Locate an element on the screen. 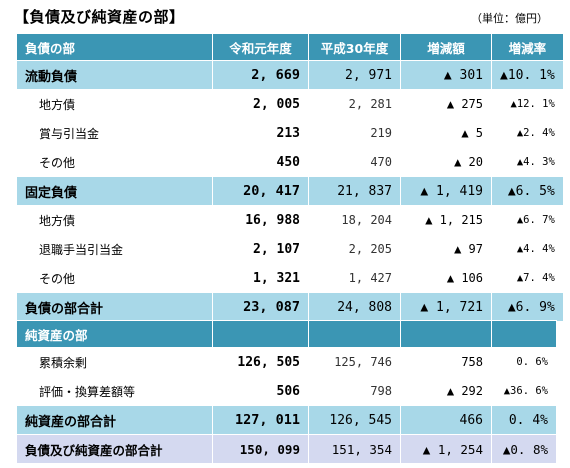  current-year-value: 450 is located at coordinates (260, 162).